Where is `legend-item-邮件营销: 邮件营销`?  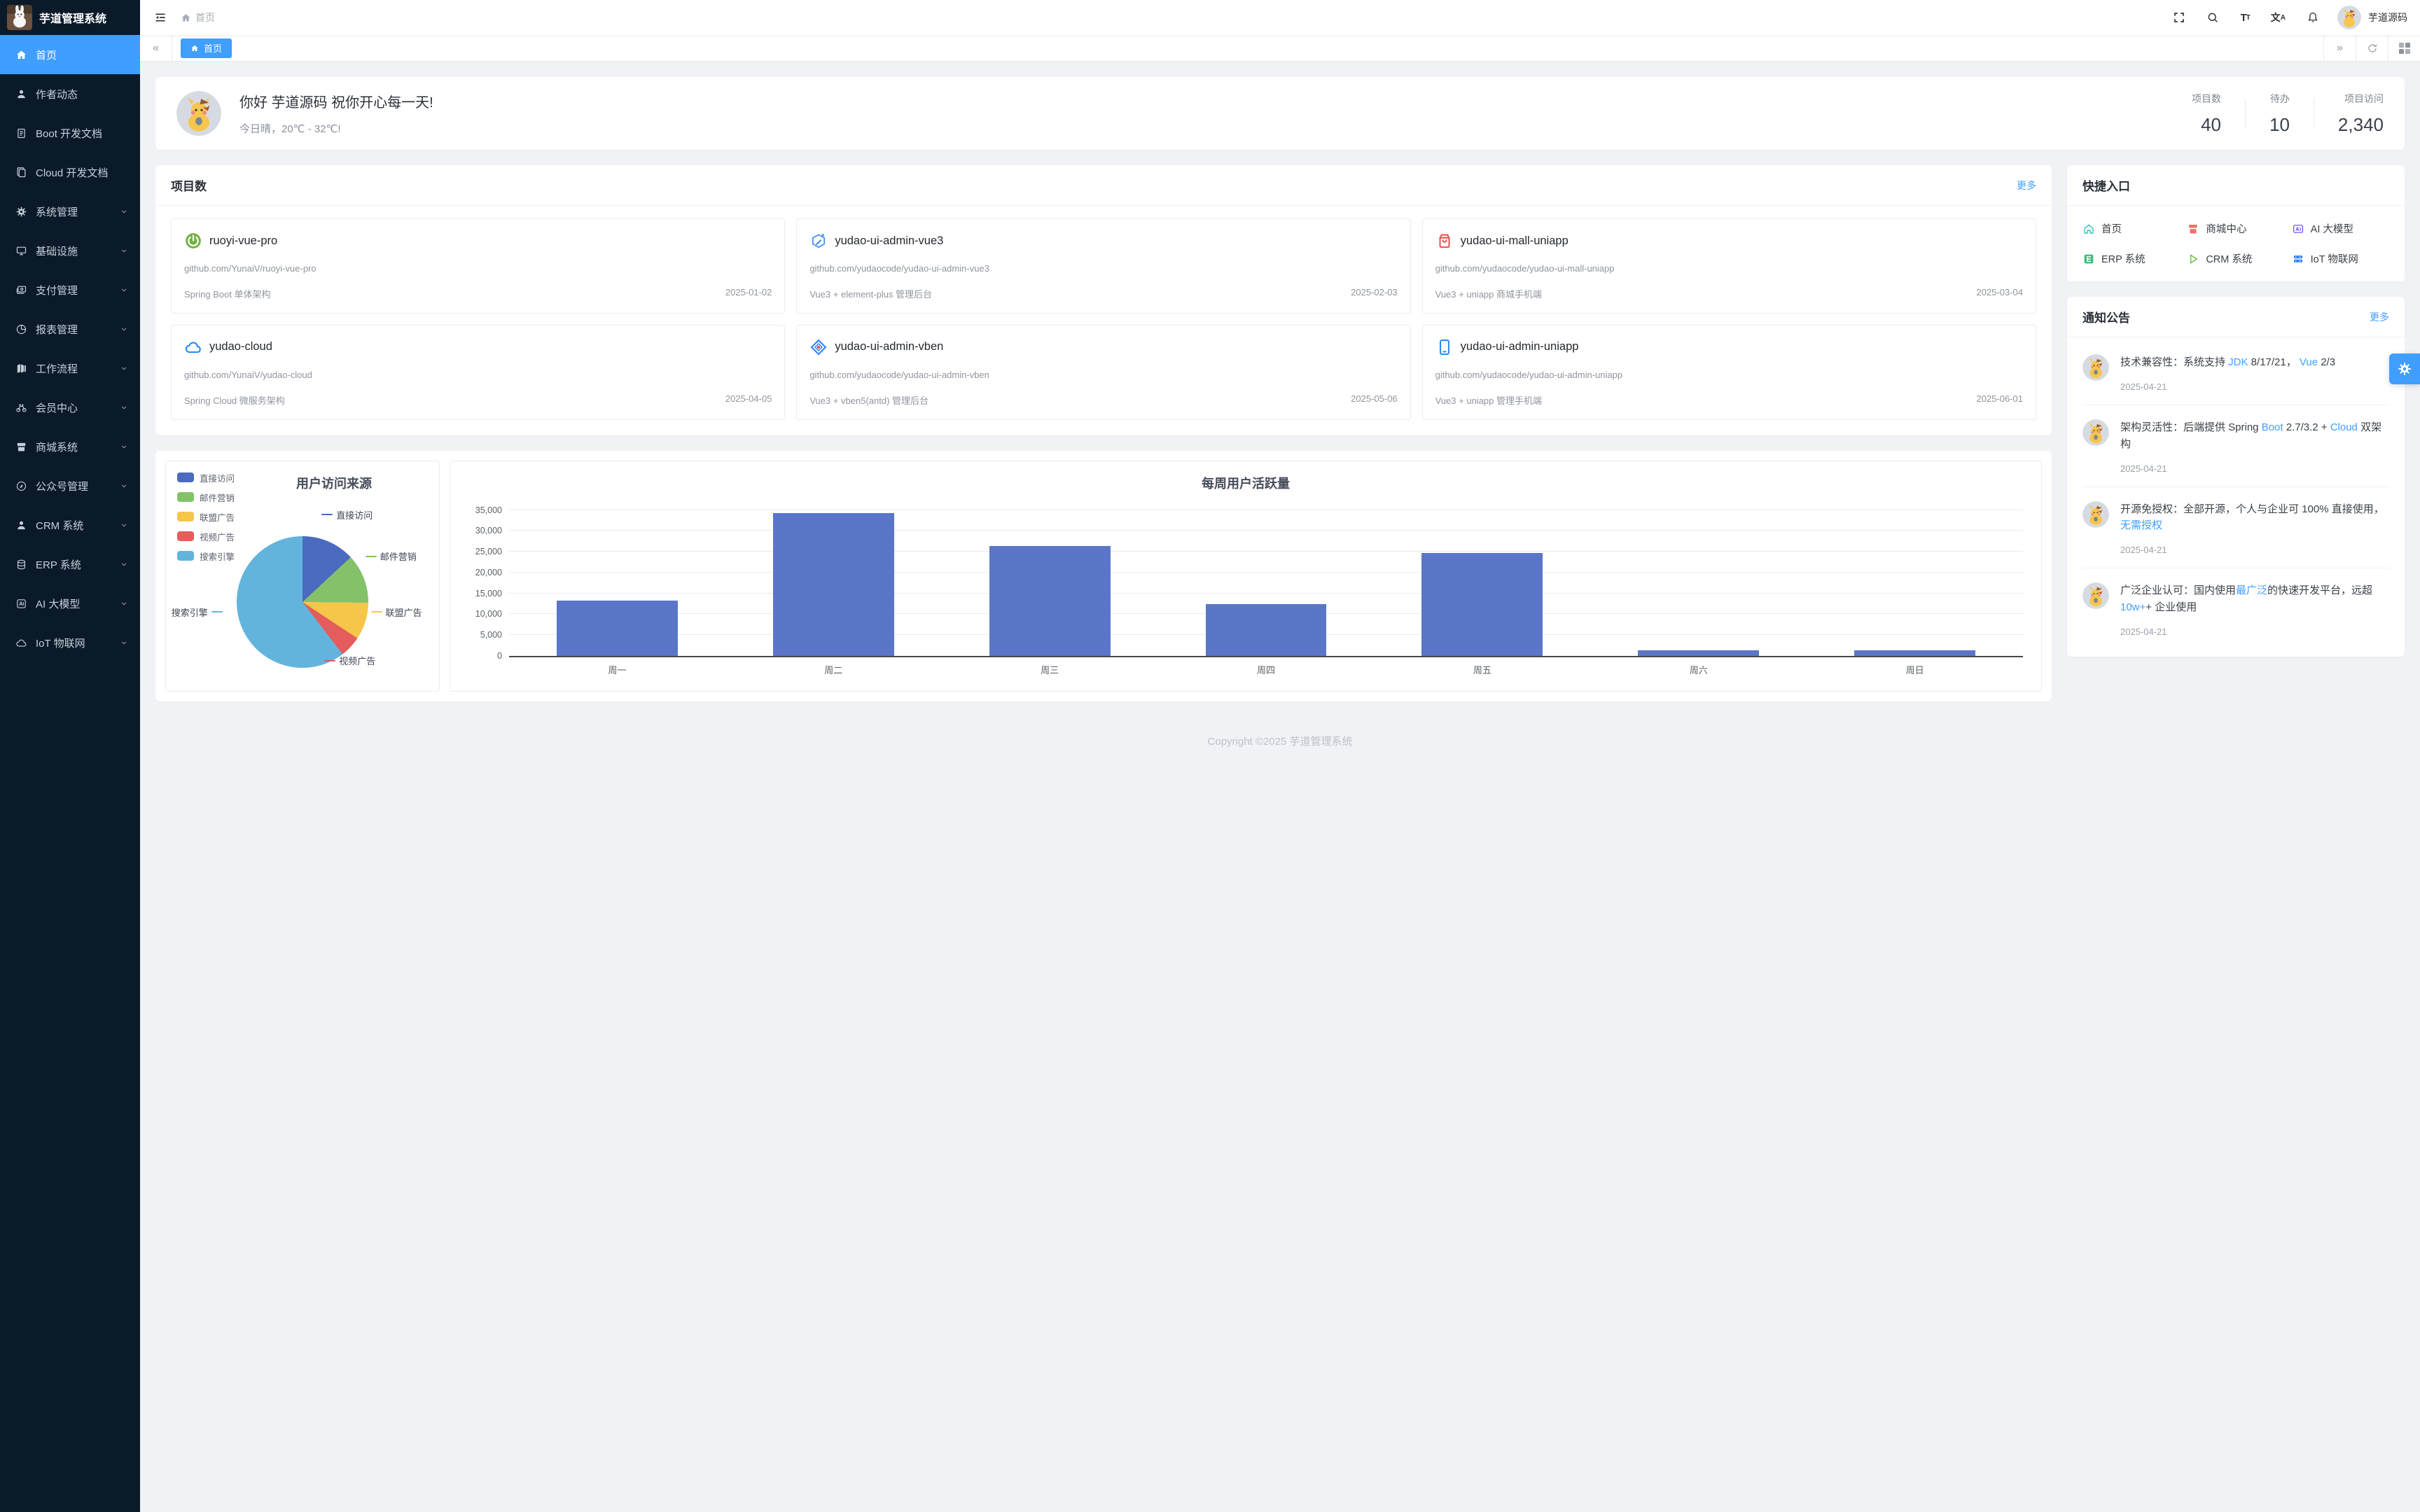
legend-item-邮件营销: 邮件营销 is located at coordinates (206, 497).